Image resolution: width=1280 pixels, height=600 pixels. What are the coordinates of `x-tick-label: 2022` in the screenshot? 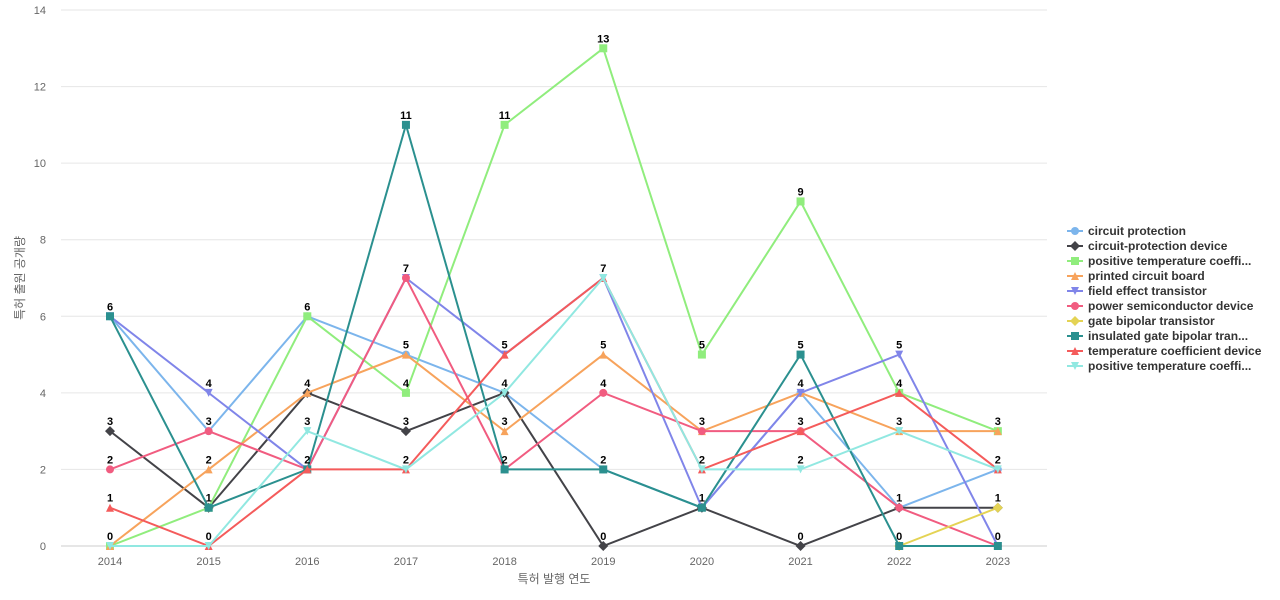 It's located at (899, 562).